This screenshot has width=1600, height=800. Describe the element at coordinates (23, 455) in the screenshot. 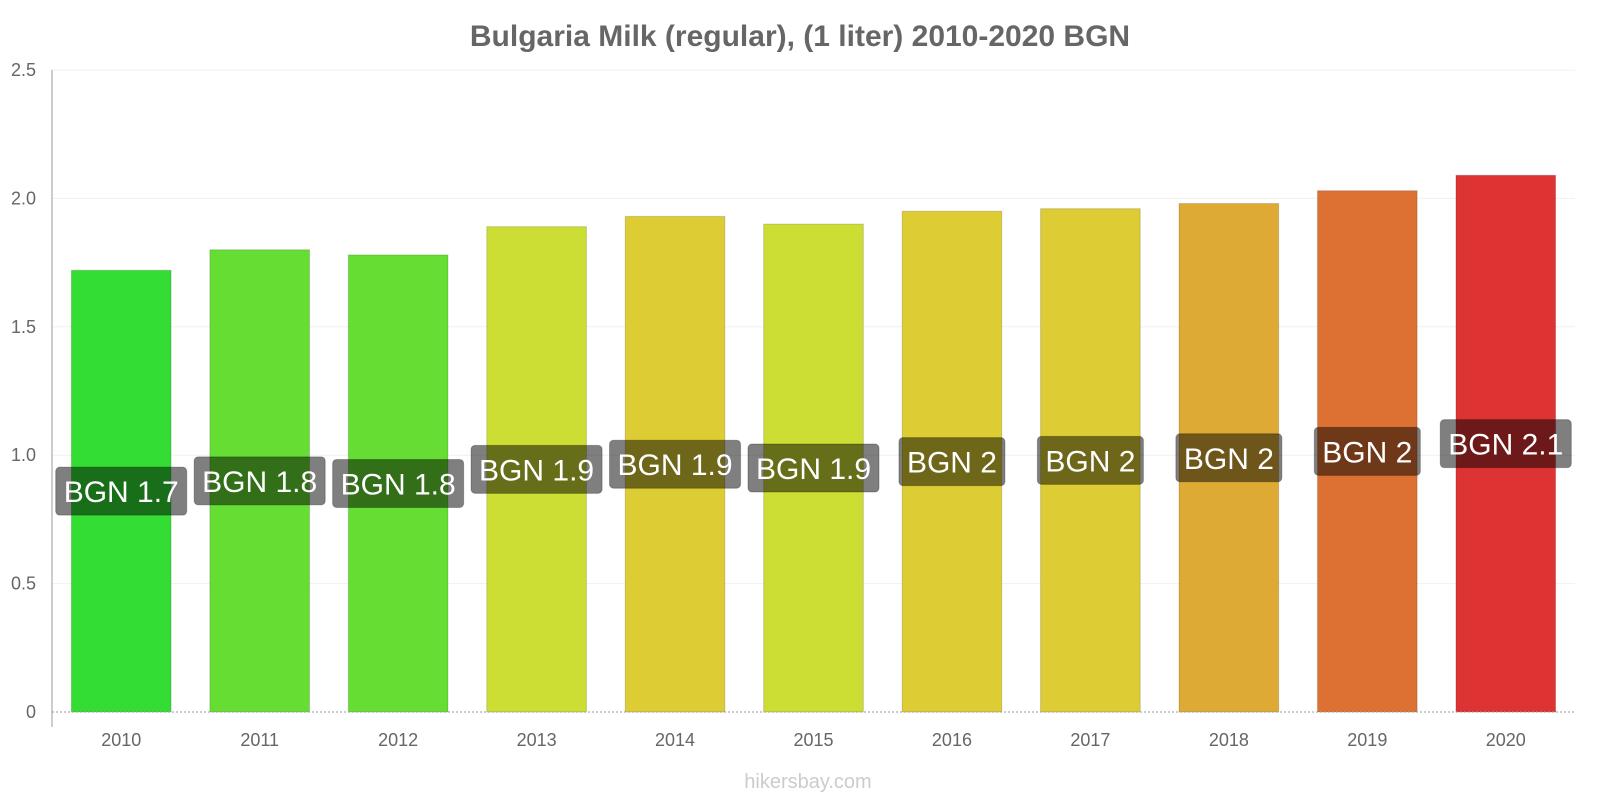

I see `y-tick-label: 1.0` at that location.